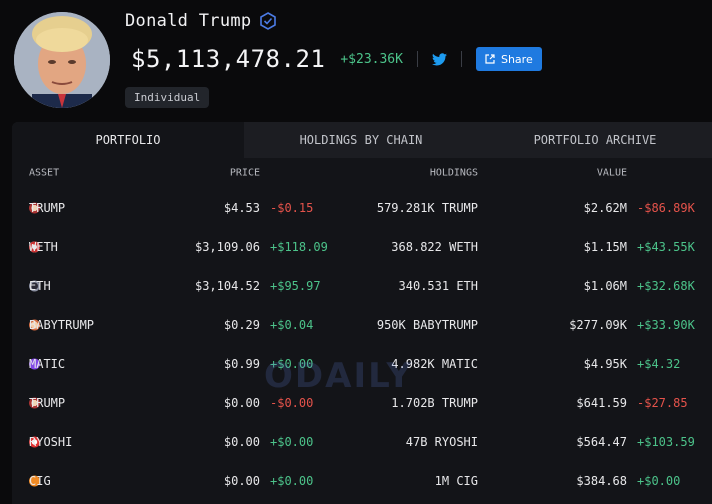 The width and height of the screenshot is (712, 504). Describe the element at coordinates (62, 324) in the screenshot. I see `asset-symbol: BABYTRUMP` at that location.